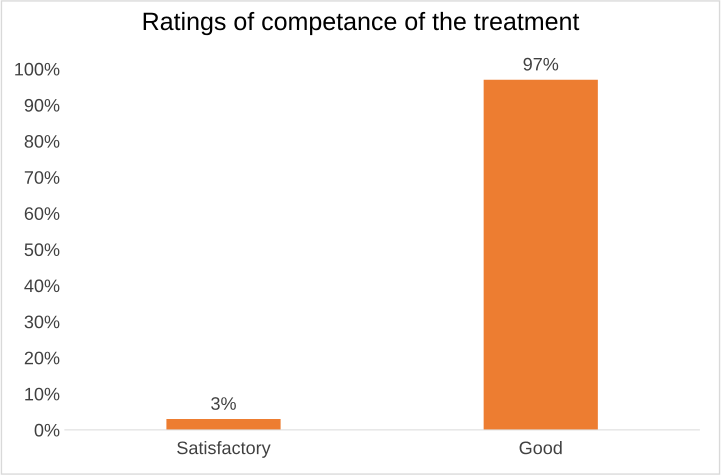 The height and width of the screenshot is (475, 721). Describe the element at coordinates (42, 322) in the screenshot. I see `y-tick-label: 30%` at that location.